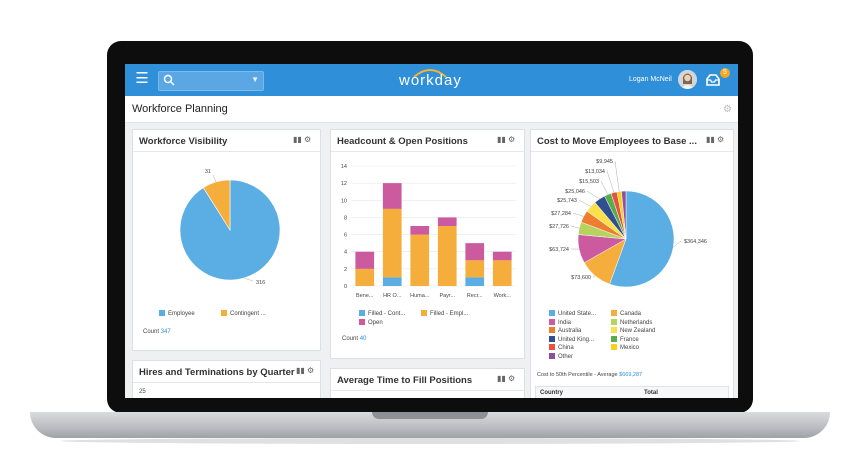 The width and height of the screenshot is (860, 472). What do you see at coordinates (431, 109) in the screenshot?
I see `page-header: Workforce Planning ⚙` at bounding box center [431, 109].